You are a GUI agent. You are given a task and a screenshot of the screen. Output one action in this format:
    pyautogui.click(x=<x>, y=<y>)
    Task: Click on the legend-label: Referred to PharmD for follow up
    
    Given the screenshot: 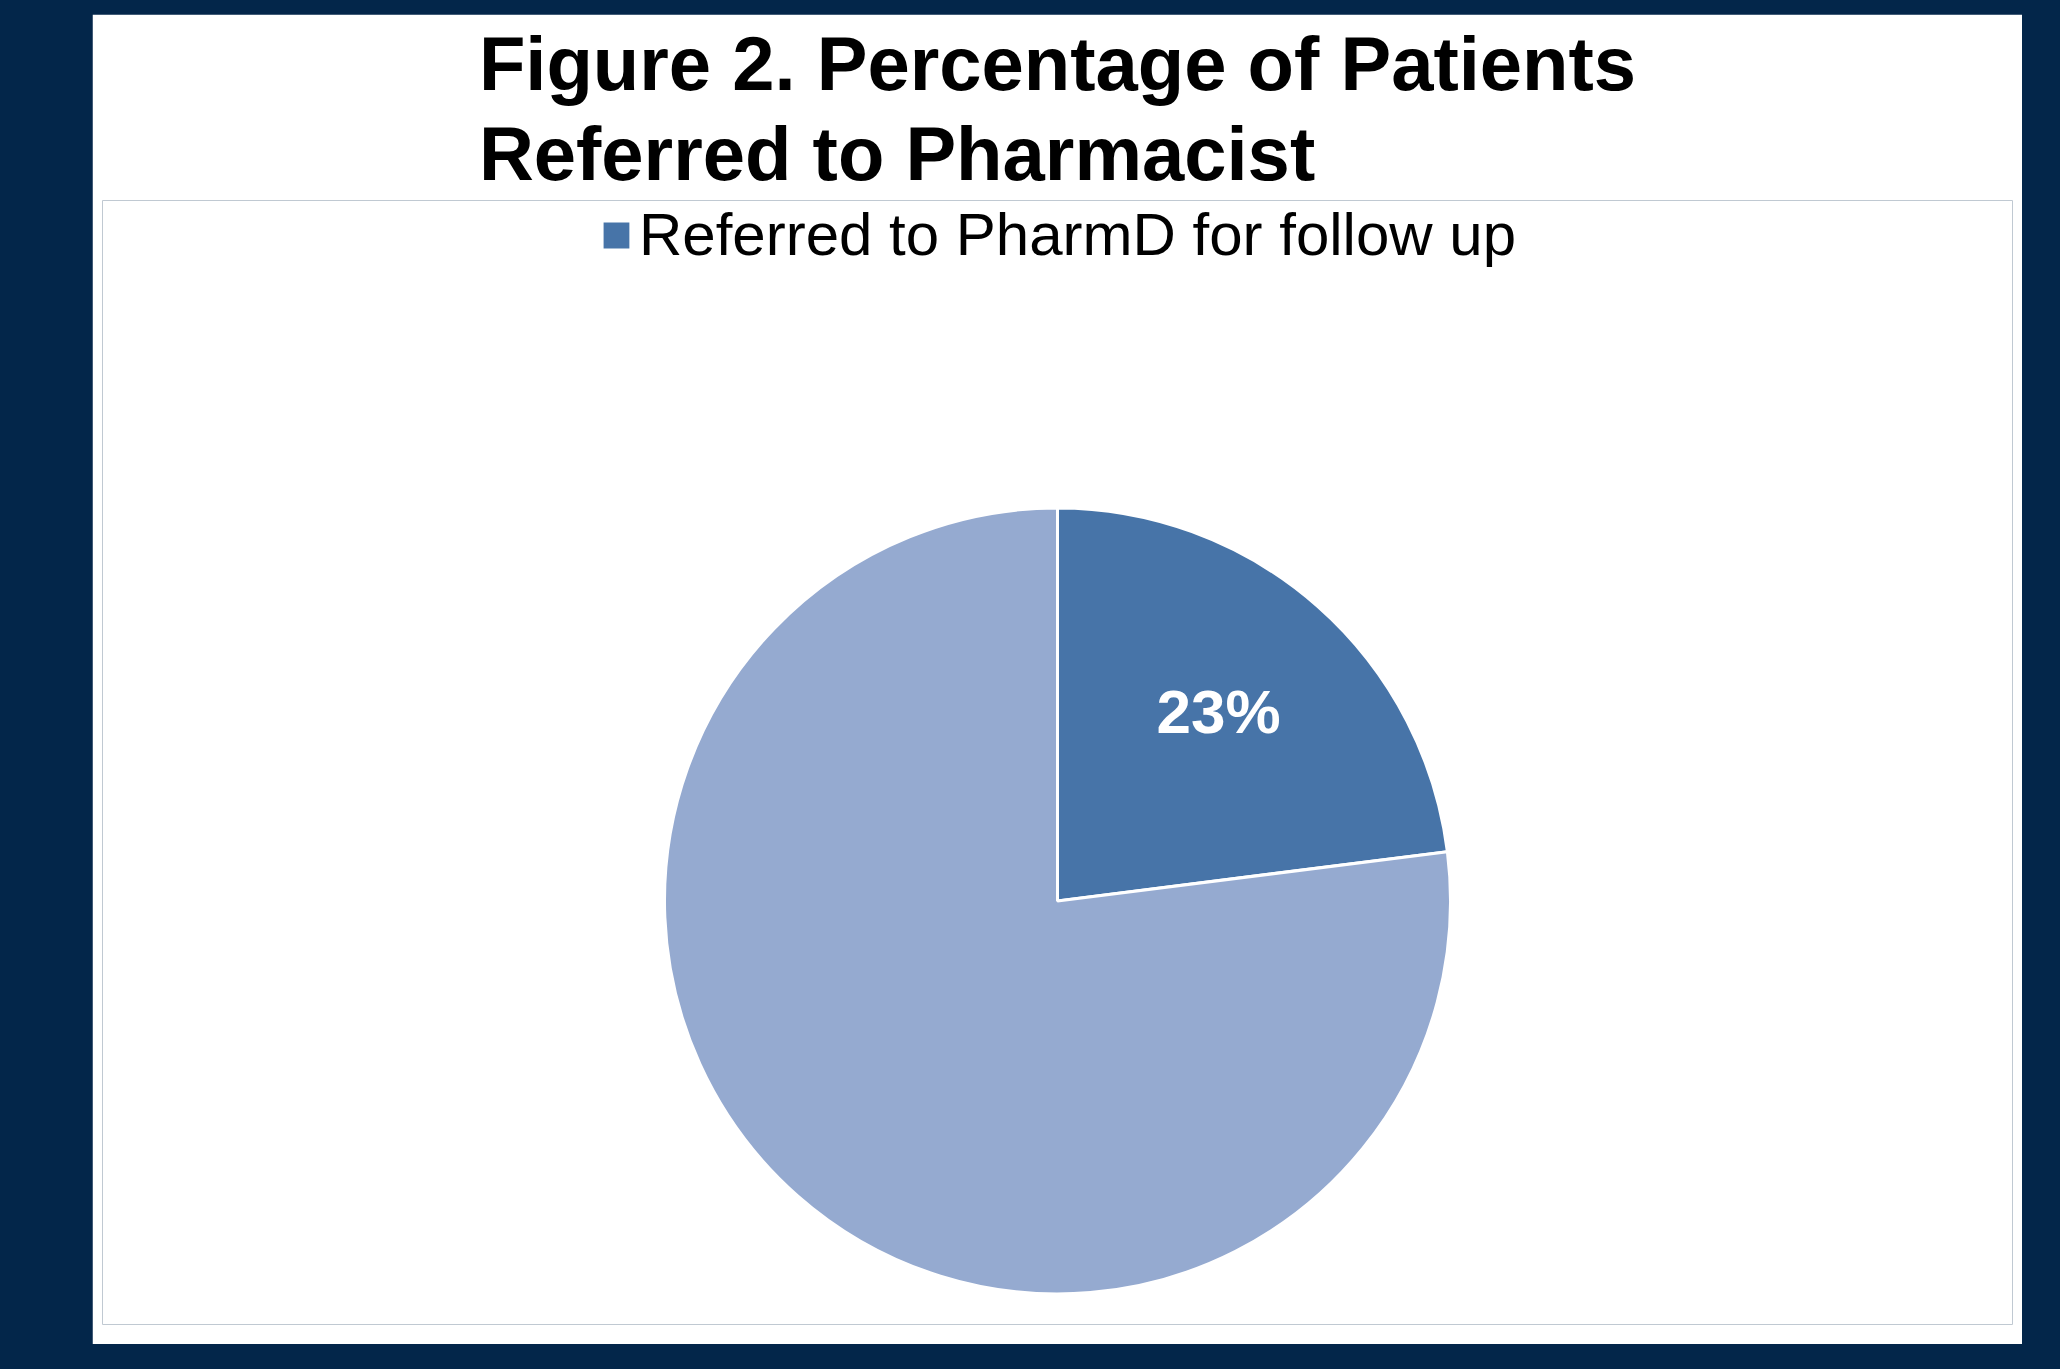 What is the action you would take?
    pyautogui.click(x=1077, y=234)
    